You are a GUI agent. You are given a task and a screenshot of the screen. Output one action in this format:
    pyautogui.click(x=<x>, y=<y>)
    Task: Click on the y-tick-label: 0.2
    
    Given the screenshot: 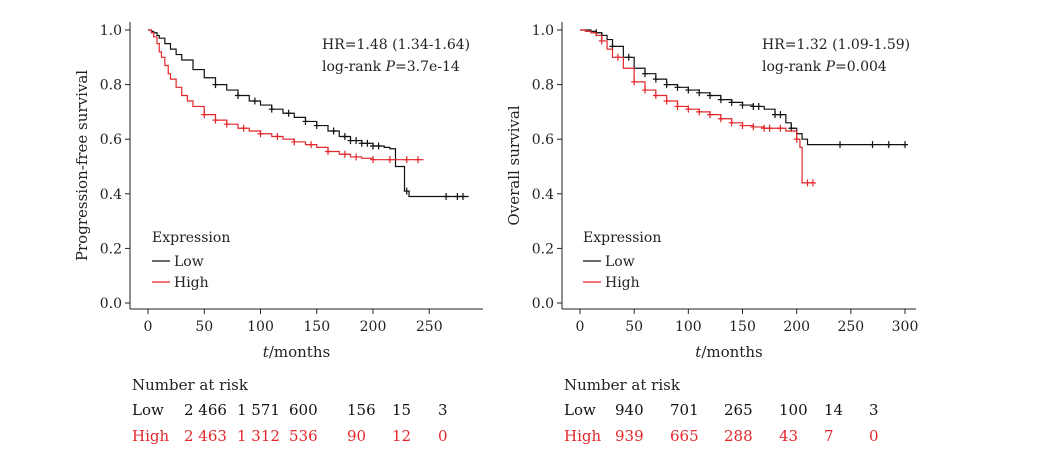 What is the action you would take?
    pyautogui.click(x=111, y=249)
    